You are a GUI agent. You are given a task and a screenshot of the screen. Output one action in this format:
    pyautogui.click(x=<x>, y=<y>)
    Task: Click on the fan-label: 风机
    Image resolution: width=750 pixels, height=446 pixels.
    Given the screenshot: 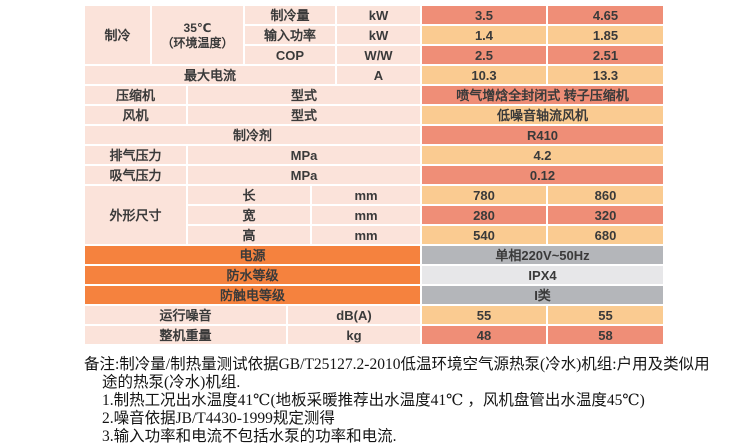 What is the action you would take?
    pyautogui.click(x=135, y=115)
    